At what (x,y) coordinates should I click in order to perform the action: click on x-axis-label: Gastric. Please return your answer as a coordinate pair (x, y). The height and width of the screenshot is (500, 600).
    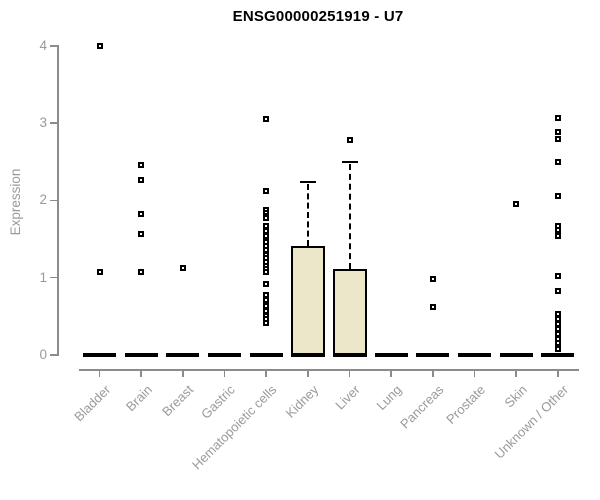
    Looking at the image, I should click on (218, 402).